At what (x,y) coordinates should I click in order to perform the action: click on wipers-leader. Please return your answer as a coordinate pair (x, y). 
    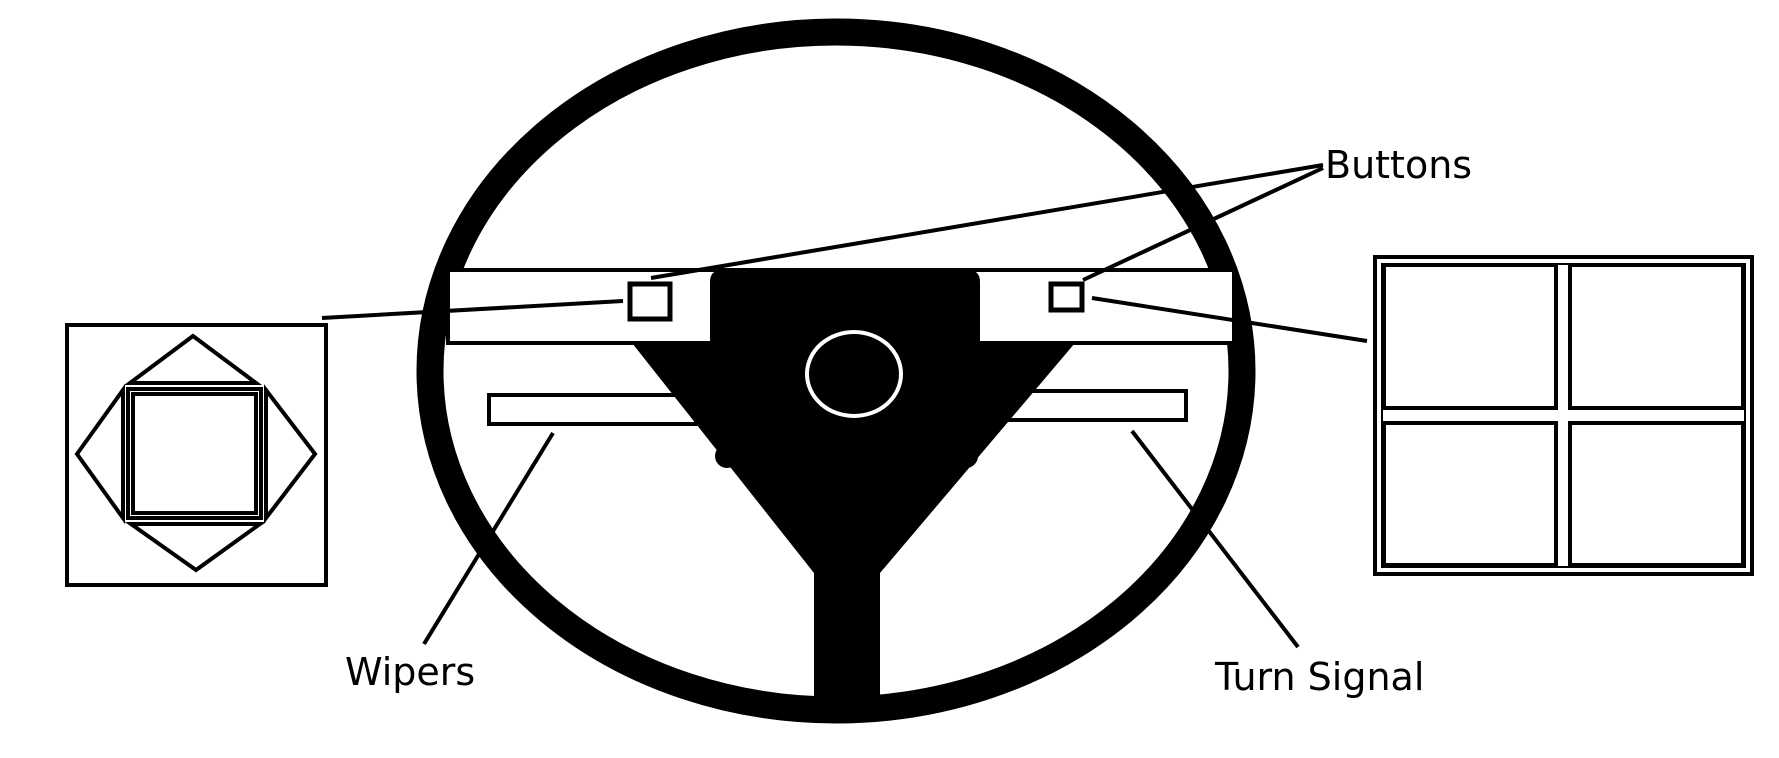
    Looking at the image, I should click on (488, 538).